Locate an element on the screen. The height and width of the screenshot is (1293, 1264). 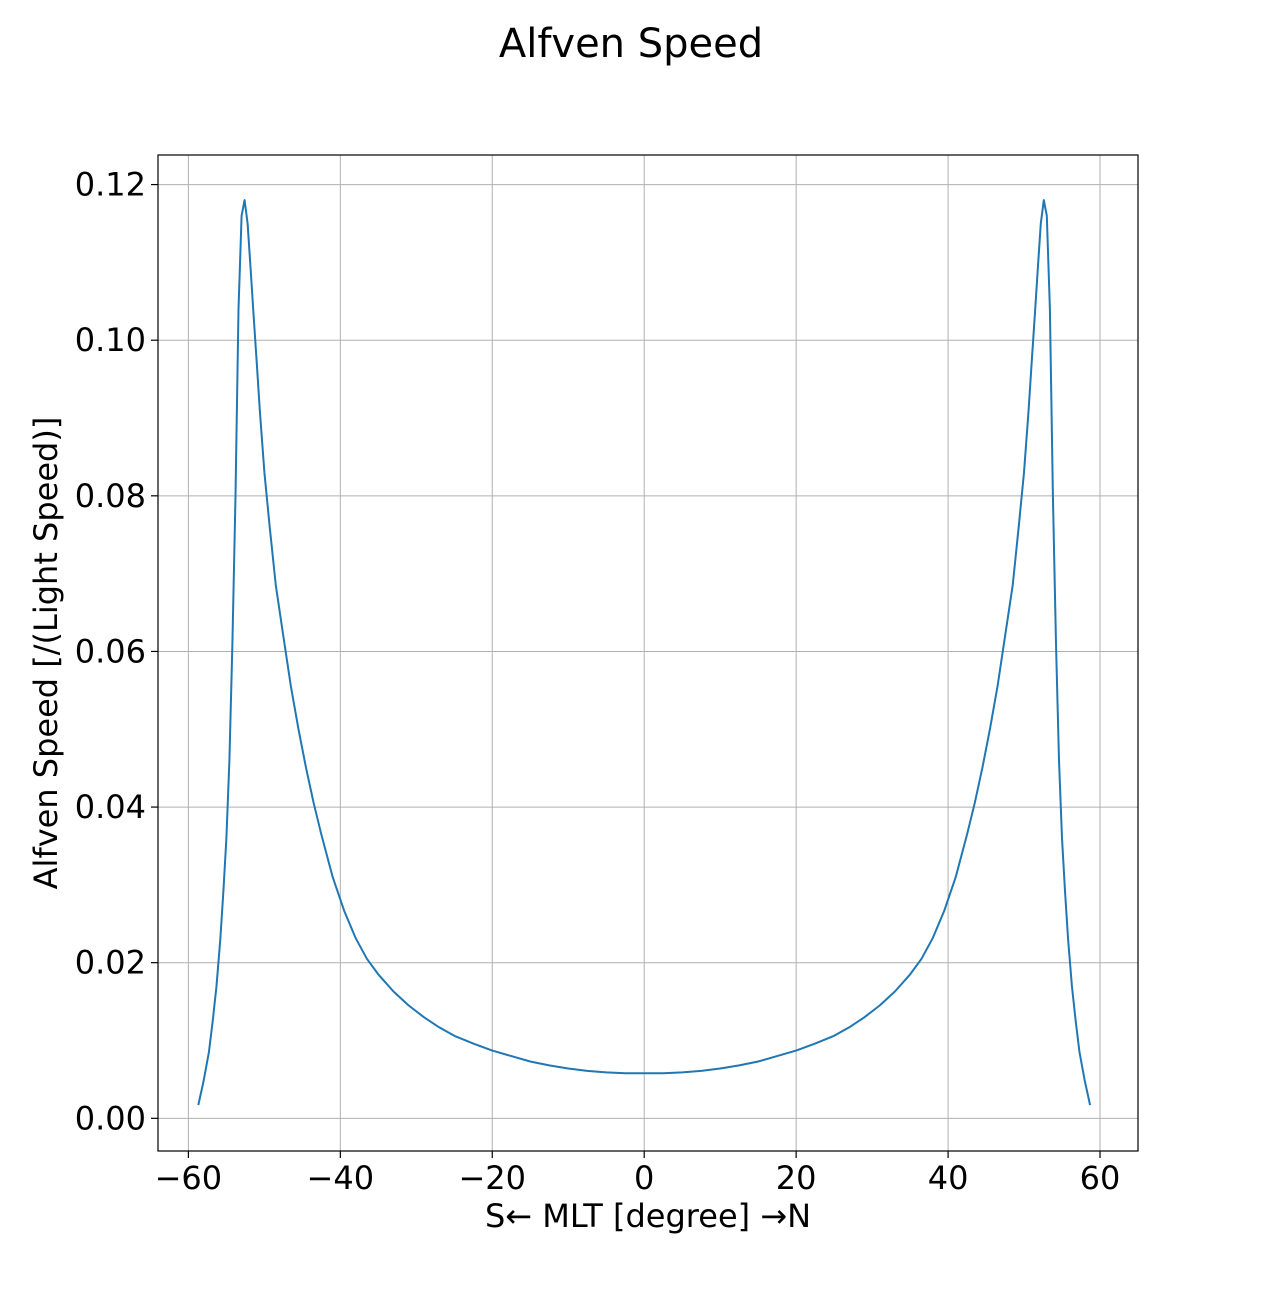
x-tick-label: 40 is located at coordinates (948, 1178).